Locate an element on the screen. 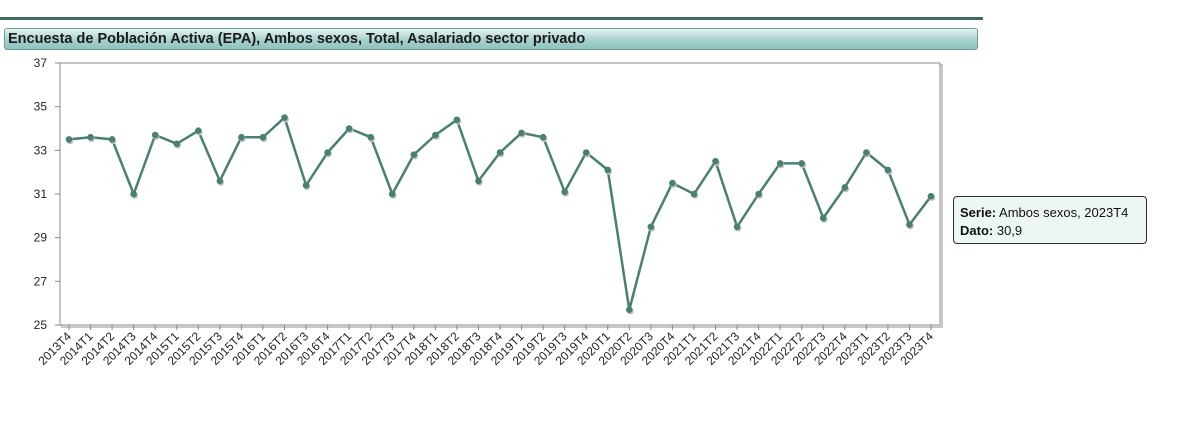  data-tooltip: Serie: Ambos sexos, 2023T4 Dato: 30,9 is located at coordinates (1050, 220).